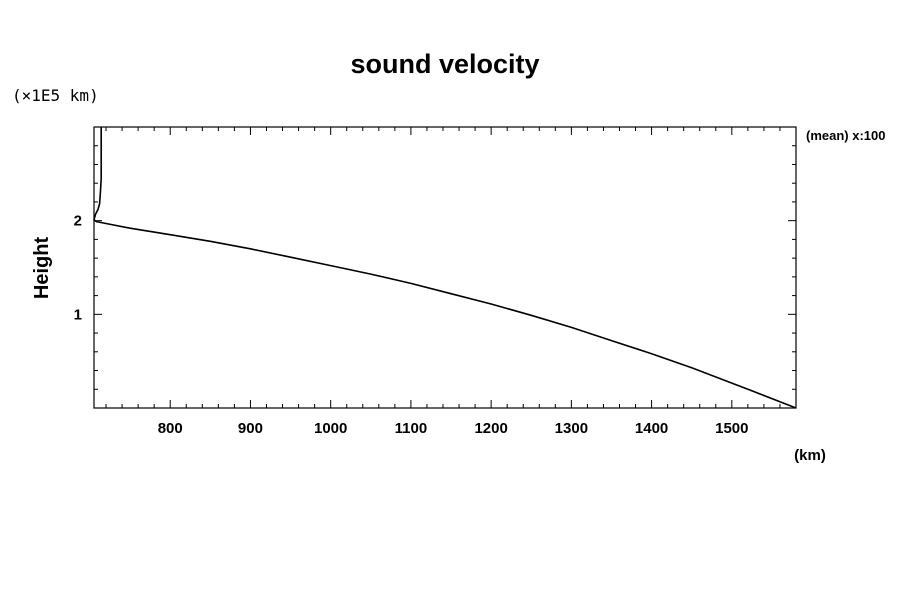  I want to click on x-tick-label: 1500, so click(731, 428).